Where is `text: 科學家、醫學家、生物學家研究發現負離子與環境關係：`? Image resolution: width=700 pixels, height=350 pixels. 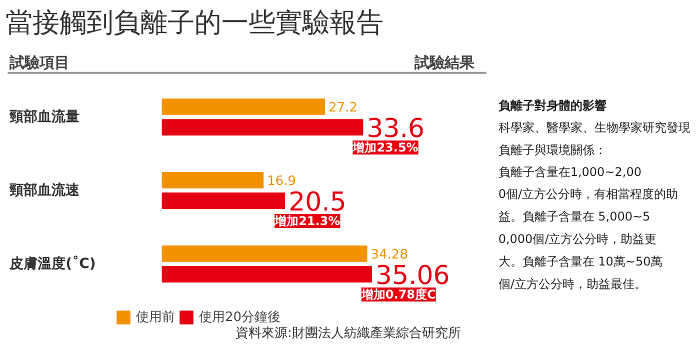 text: 科學家、醫學家、生物學家研究發現負離子與環境關係： is located at coordinates (594, 139).